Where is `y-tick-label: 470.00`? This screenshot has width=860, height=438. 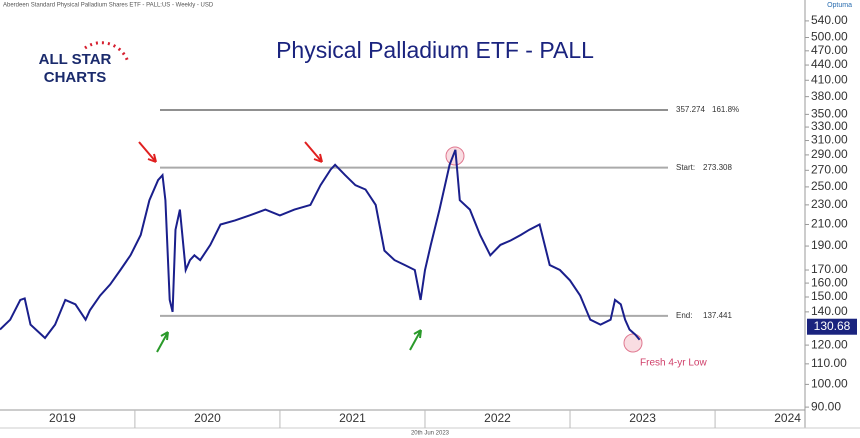
y-tick-label: 470.00 is located at coordinates (829, 50).